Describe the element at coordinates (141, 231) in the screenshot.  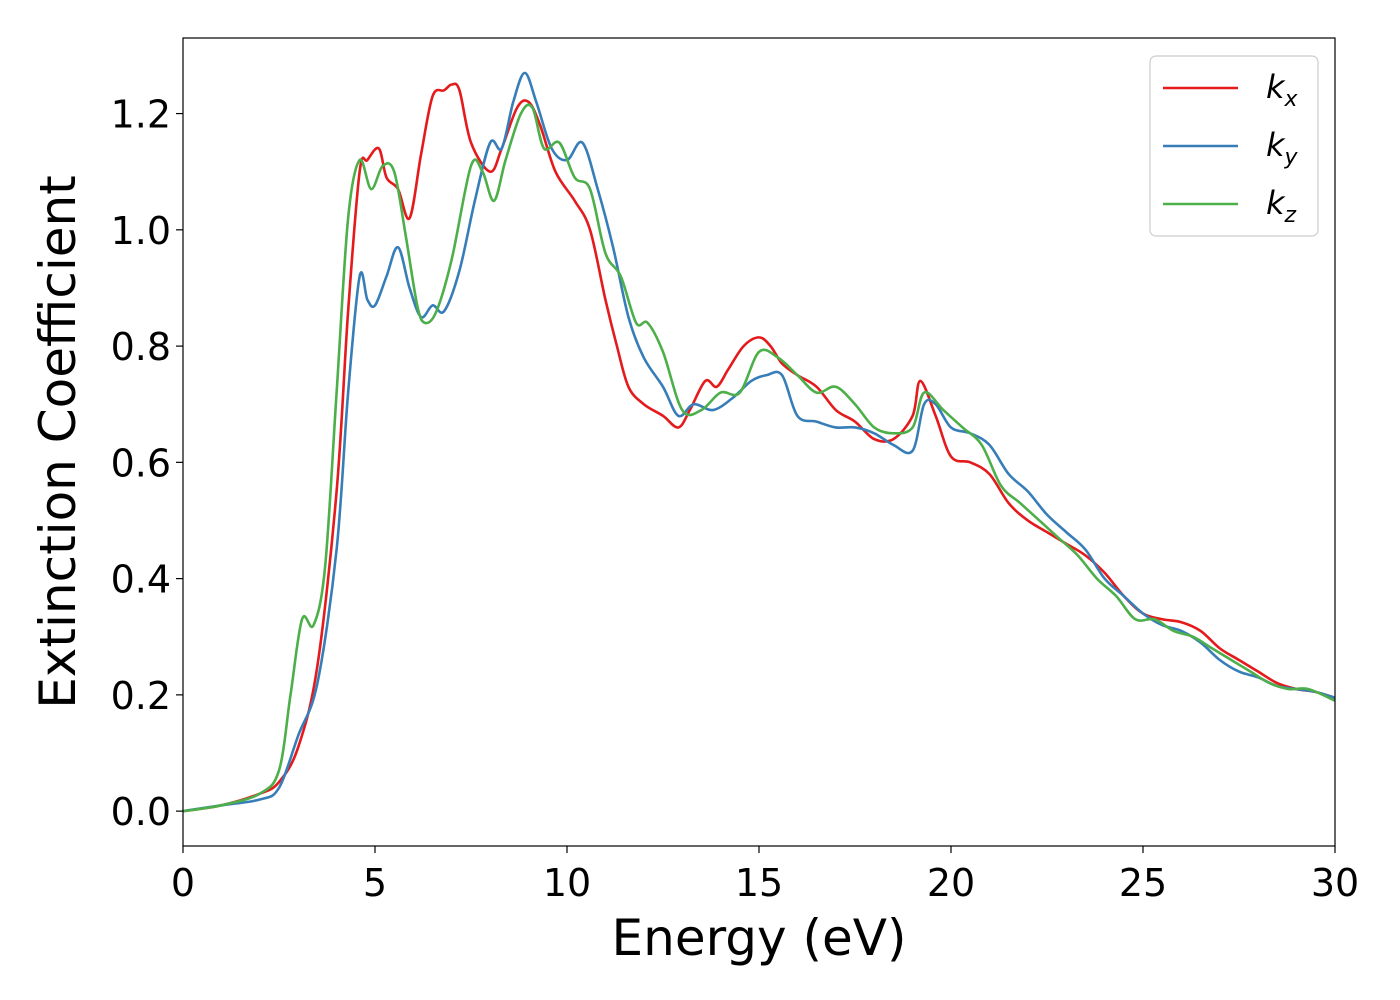
I see `y-tick-label: 1.0` at that location.